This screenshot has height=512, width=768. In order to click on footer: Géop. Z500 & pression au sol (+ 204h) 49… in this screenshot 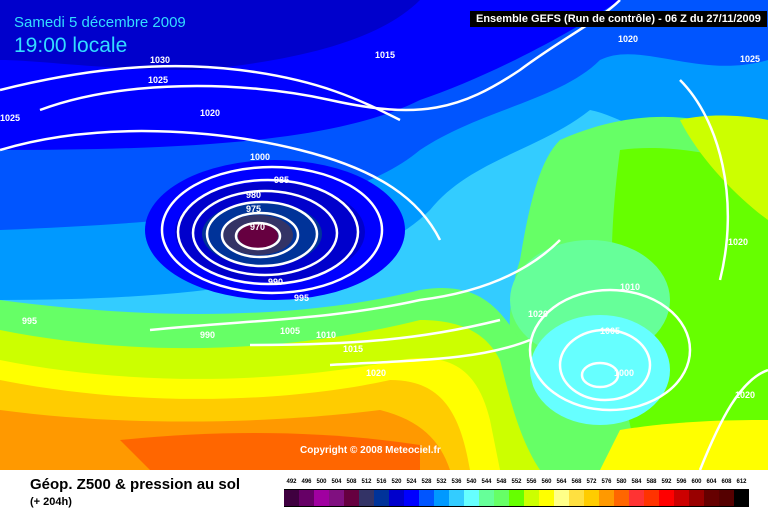, I will do `click(384, 491)`.